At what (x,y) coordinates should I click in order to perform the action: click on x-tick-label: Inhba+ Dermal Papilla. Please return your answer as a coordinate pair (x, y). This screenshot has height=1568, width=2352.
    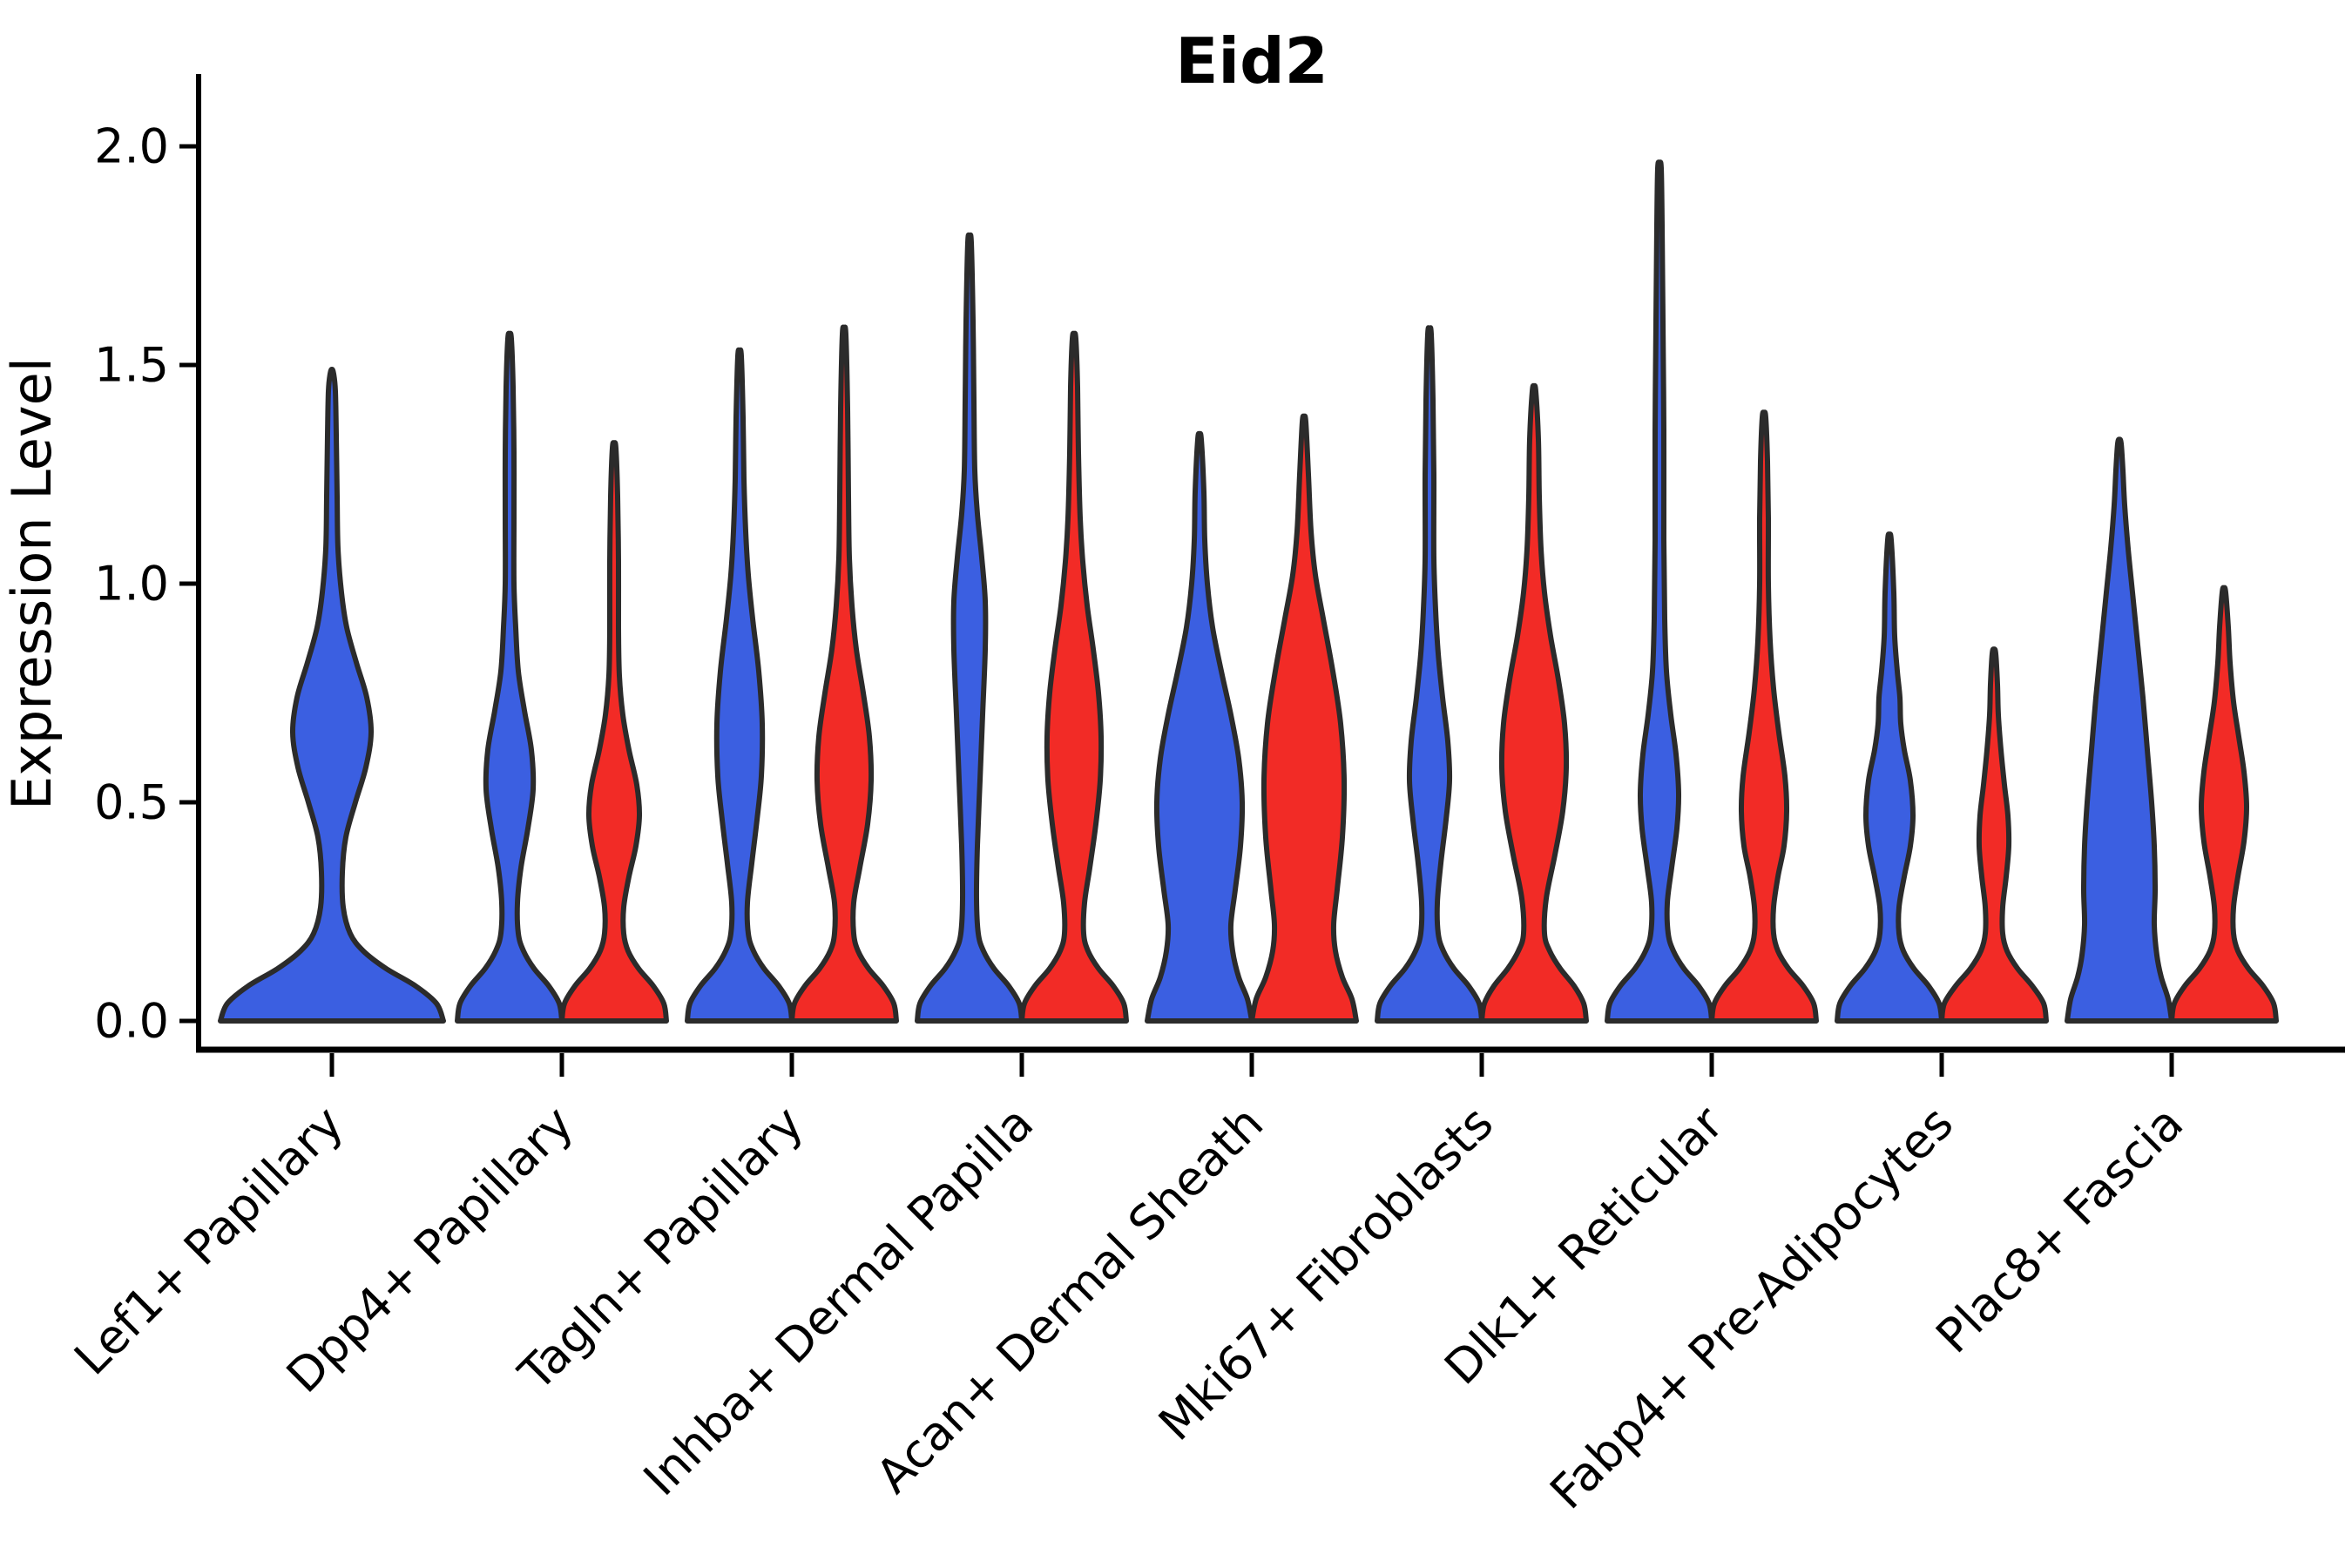
    Looking at the image, I should click on (839, 1301).